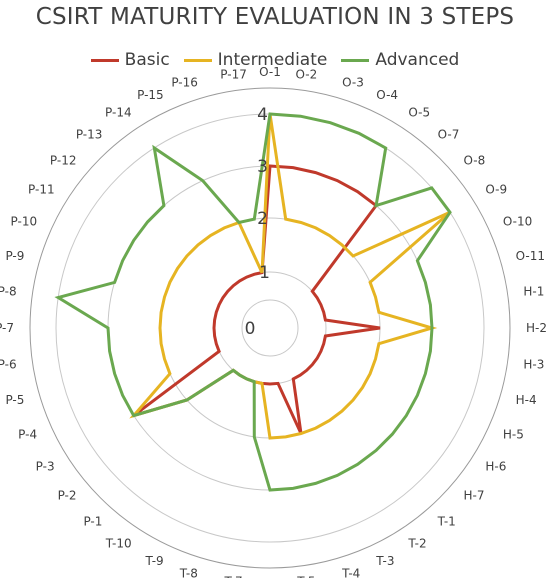 The height and width of the screenshot is (578, 550). Describe the element at coordinates (233, 75) in the screenshot. I see `axis-label-p-17: P-17` at that location.